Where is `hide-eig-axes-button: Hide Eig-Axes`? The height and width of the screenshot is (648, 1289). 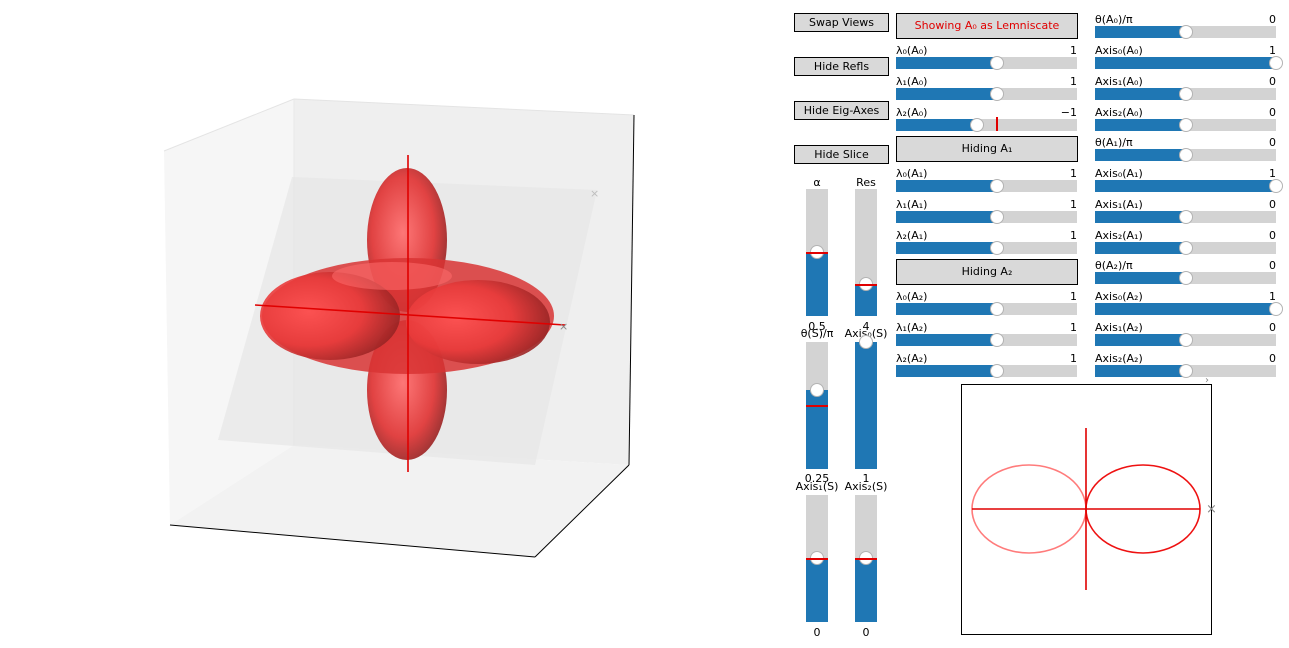 hide-eig-axes-button: Hide Eig-Axes is located at coordinates (841, 110).